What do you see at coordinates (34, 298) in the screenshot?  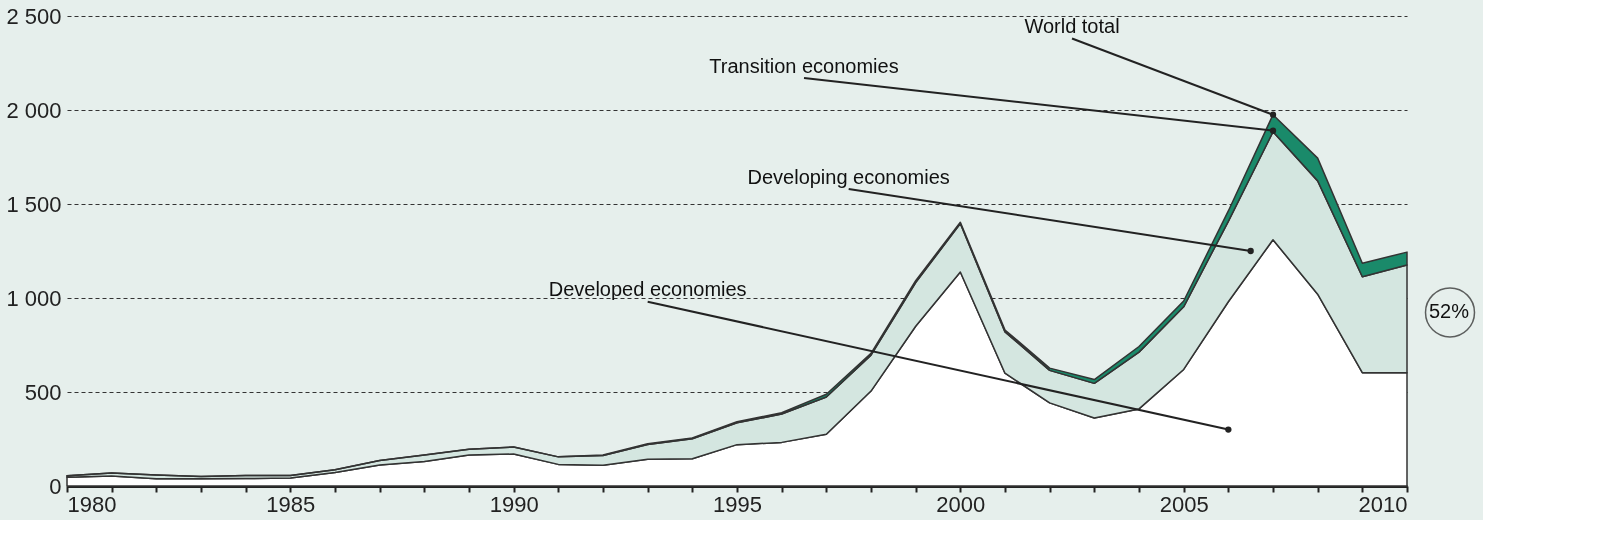 I see `y-tick-label: 1 000` at bounding box center [34, 298].